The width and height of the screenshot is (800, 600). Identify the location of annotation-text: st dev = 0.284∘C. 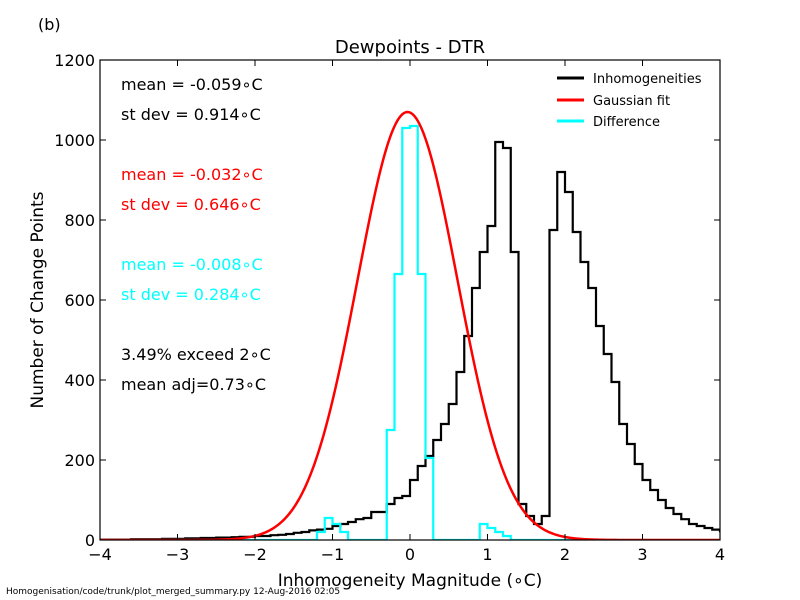
(191, 294).